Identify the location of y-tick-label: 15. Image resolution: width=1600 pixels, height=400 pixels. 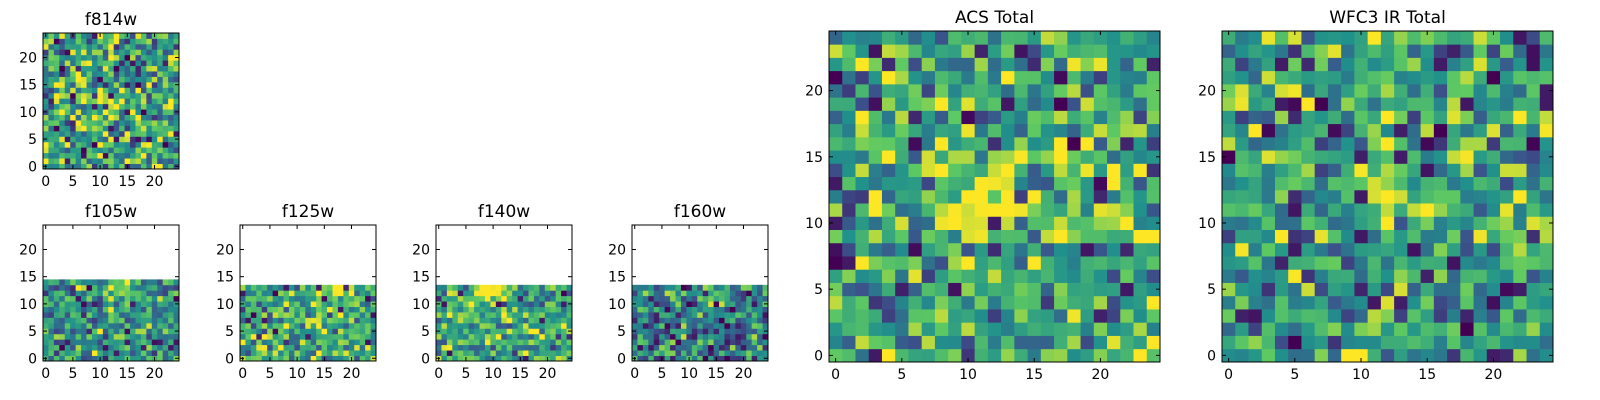
(617, 278).